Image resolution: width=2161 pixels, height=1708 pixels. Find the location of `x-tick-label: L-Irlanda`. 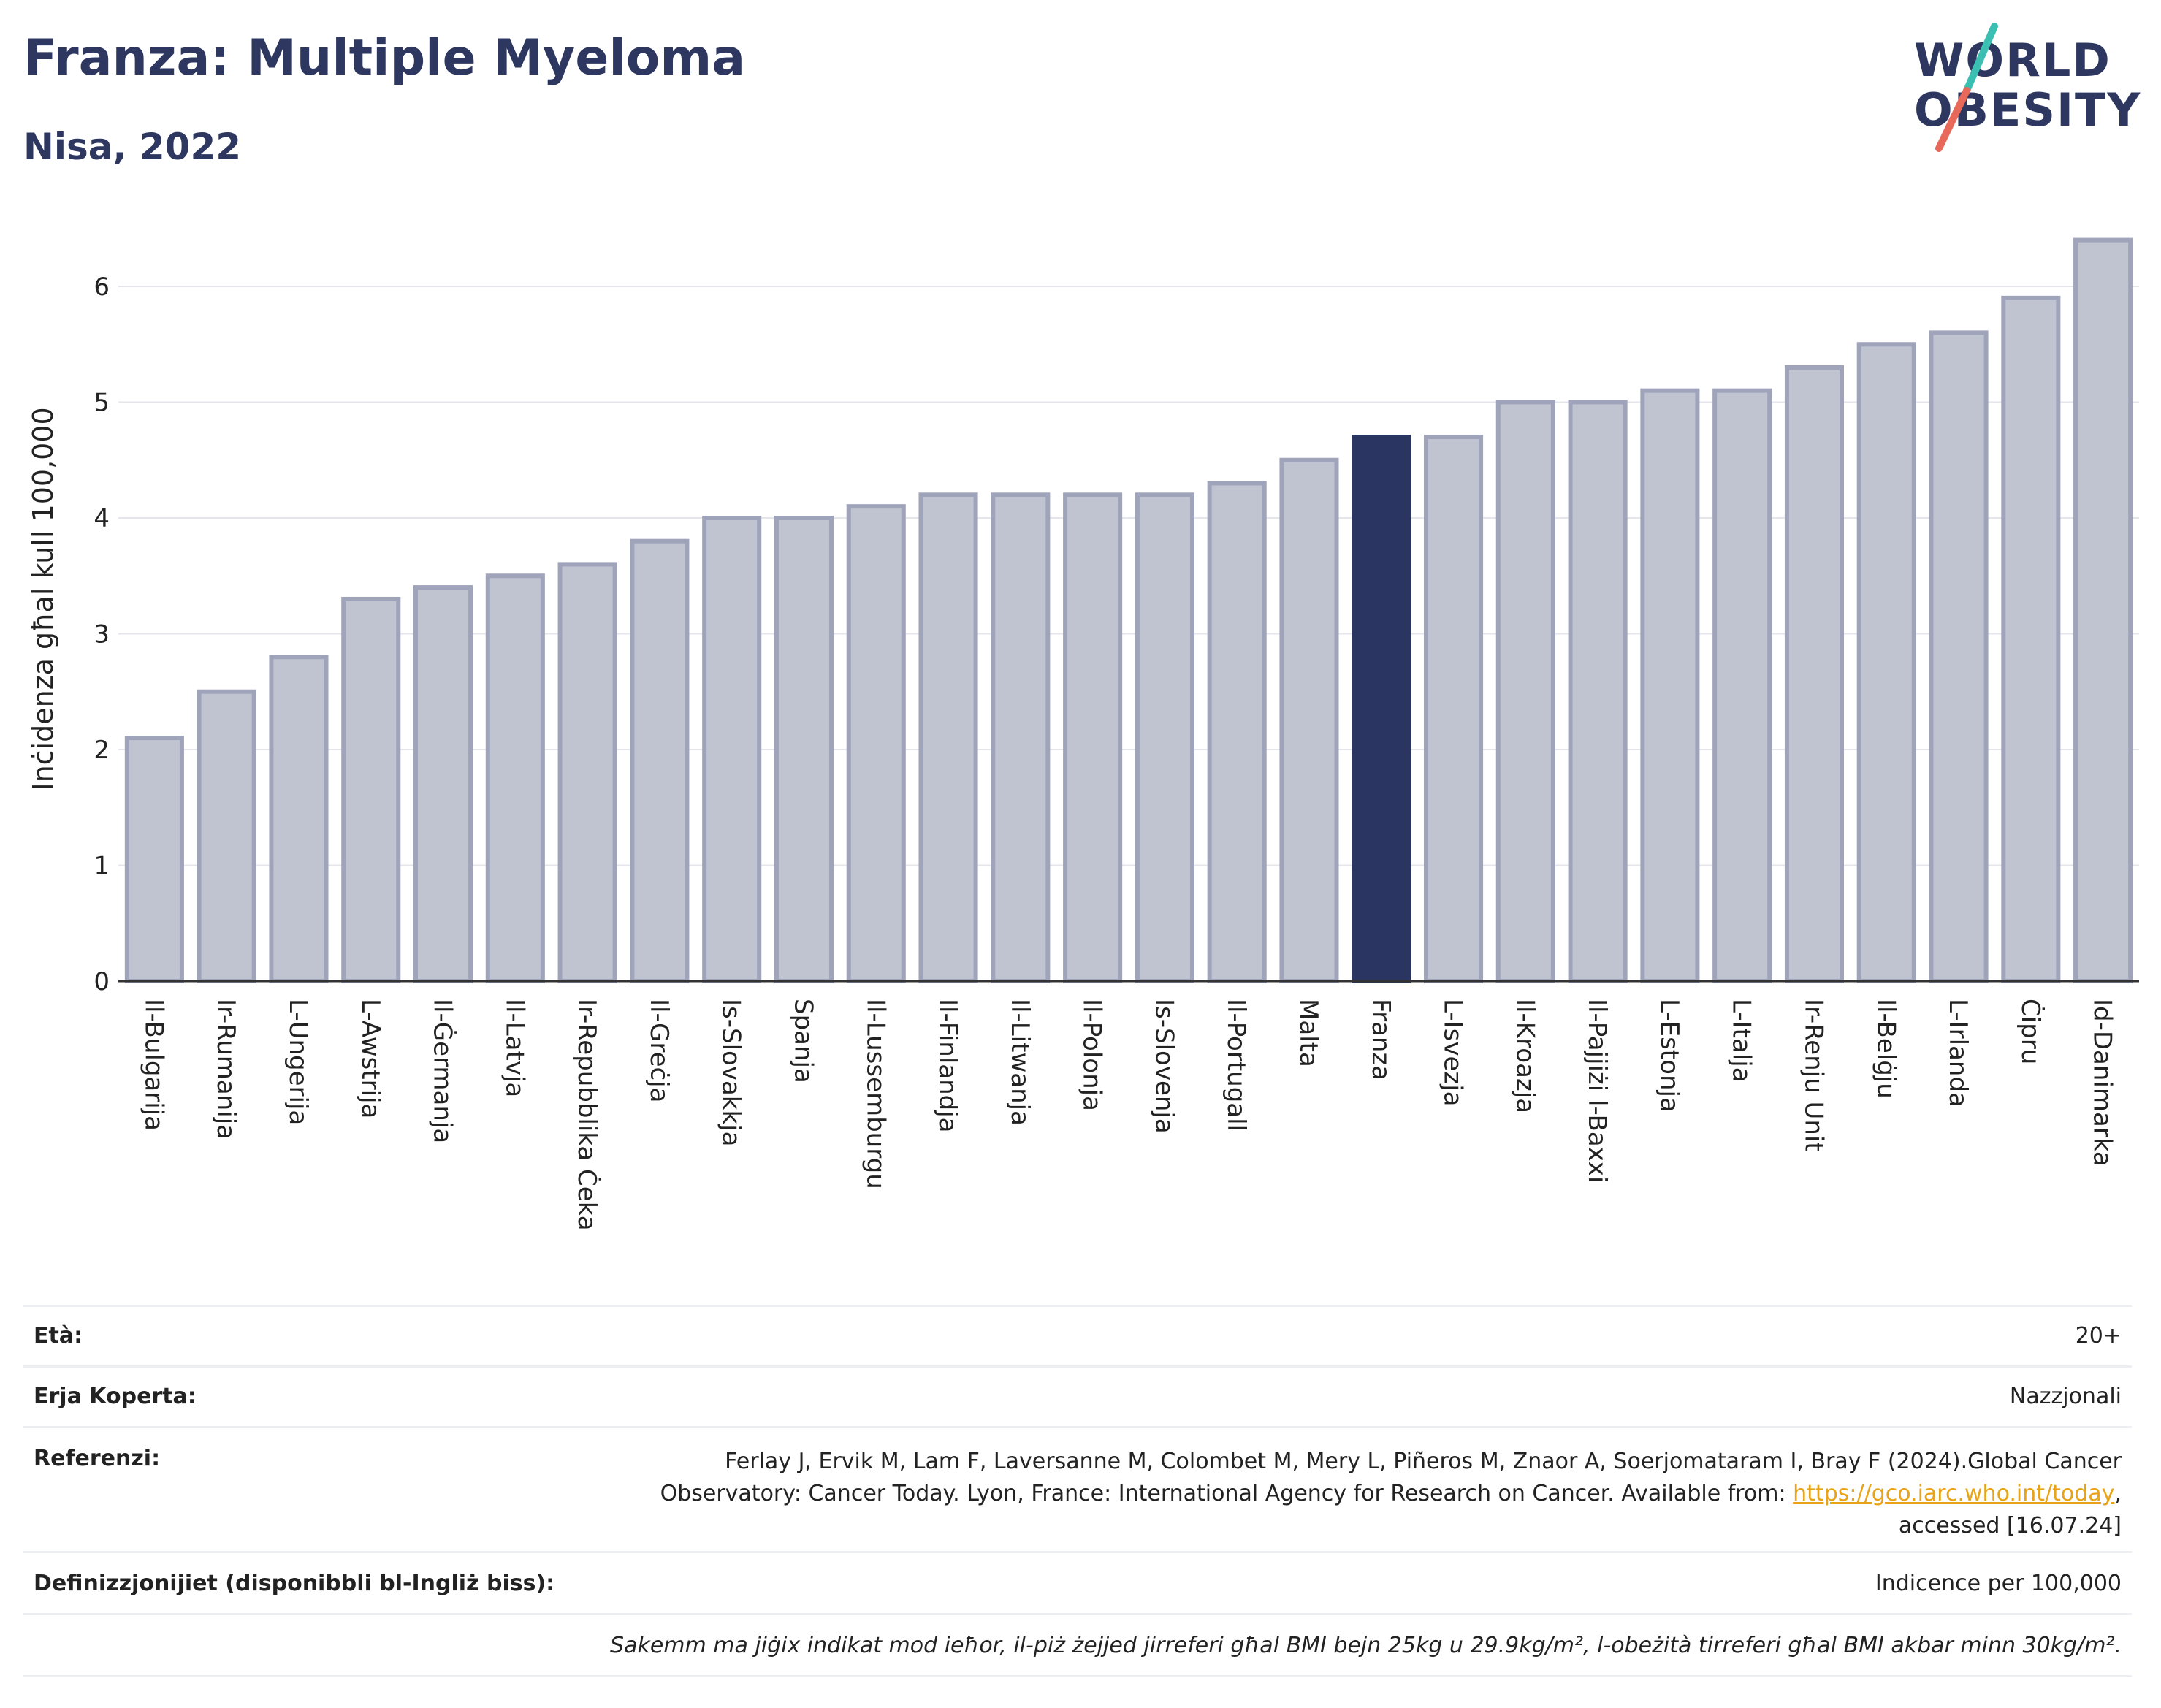

x-tick-label: L-Irlanda is located at coordinates (1958, 1053).